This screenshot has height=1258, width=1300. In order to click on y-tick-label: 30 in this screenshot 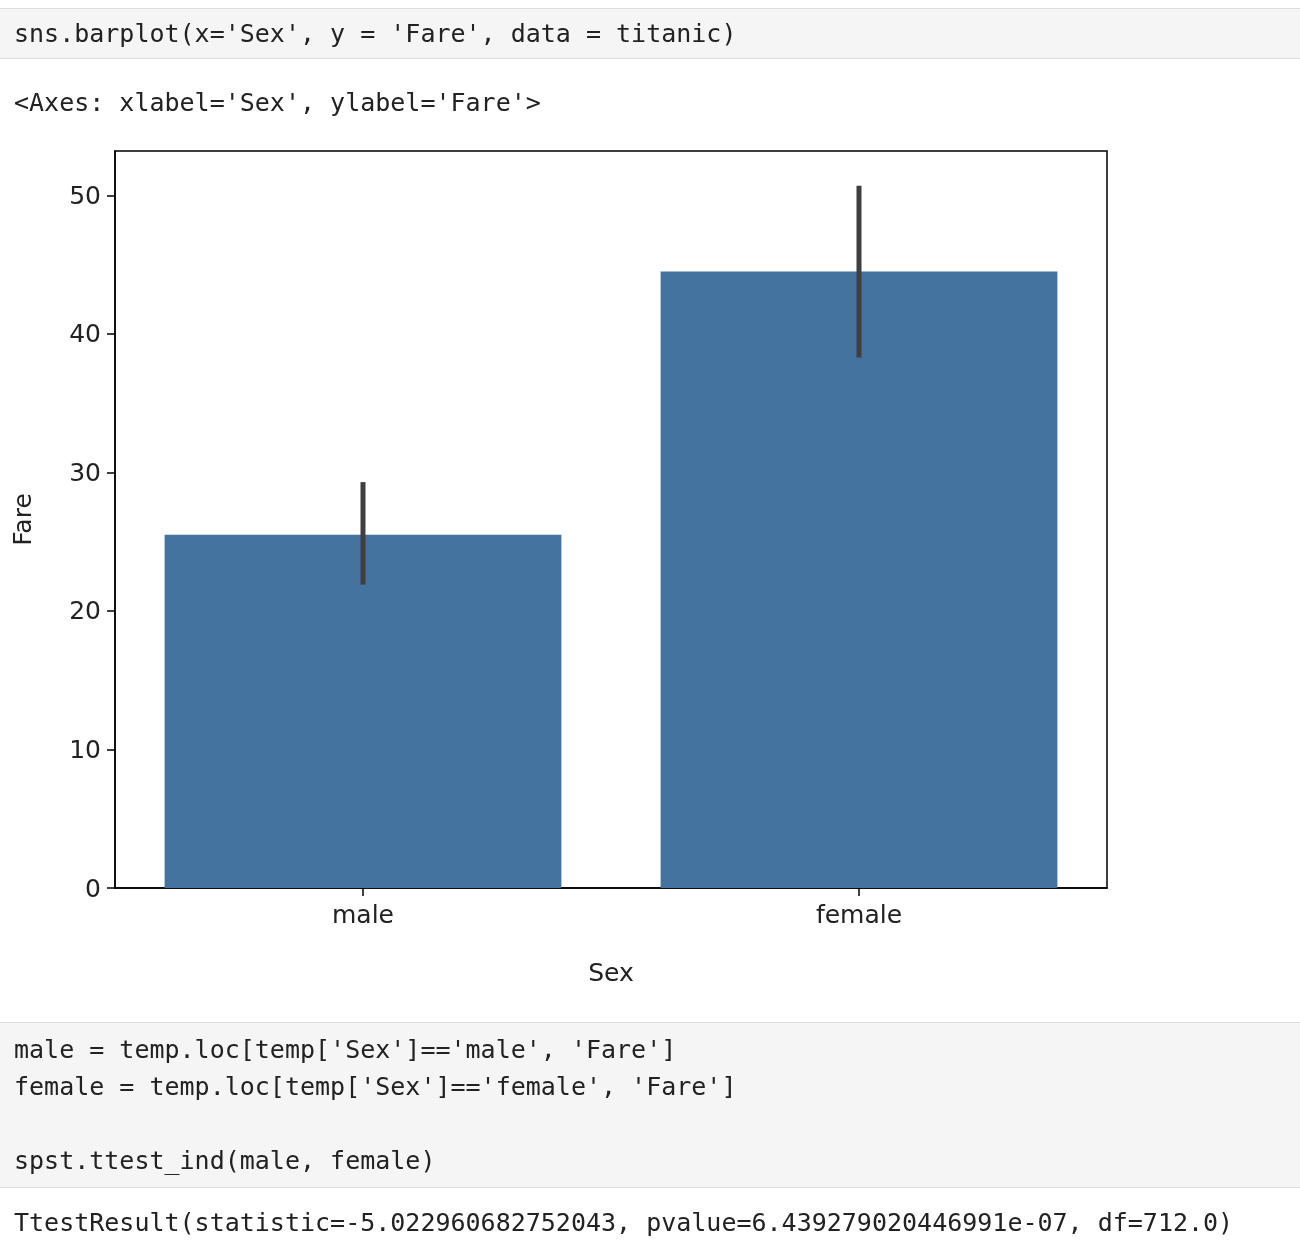, I will do `click(85, 472)`.